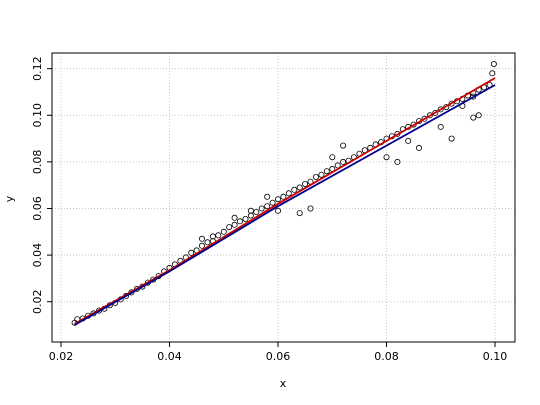  I want to click on y-tick-label: 0.10, so click(37, 115).